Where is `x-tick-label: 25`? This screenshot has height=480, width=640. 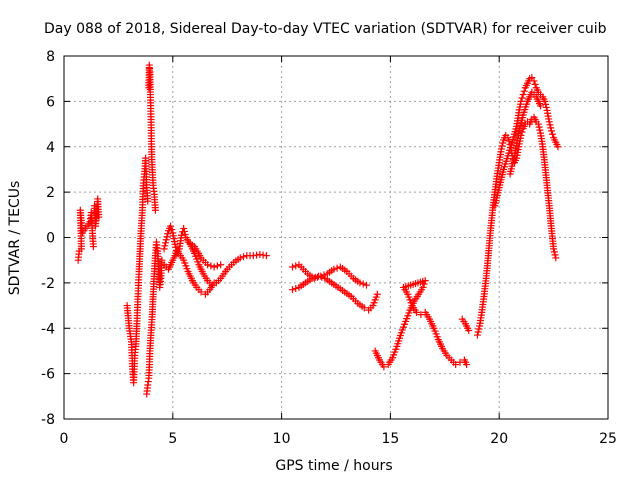 x-tick-label: 25 is located at coordinates (608, 439).